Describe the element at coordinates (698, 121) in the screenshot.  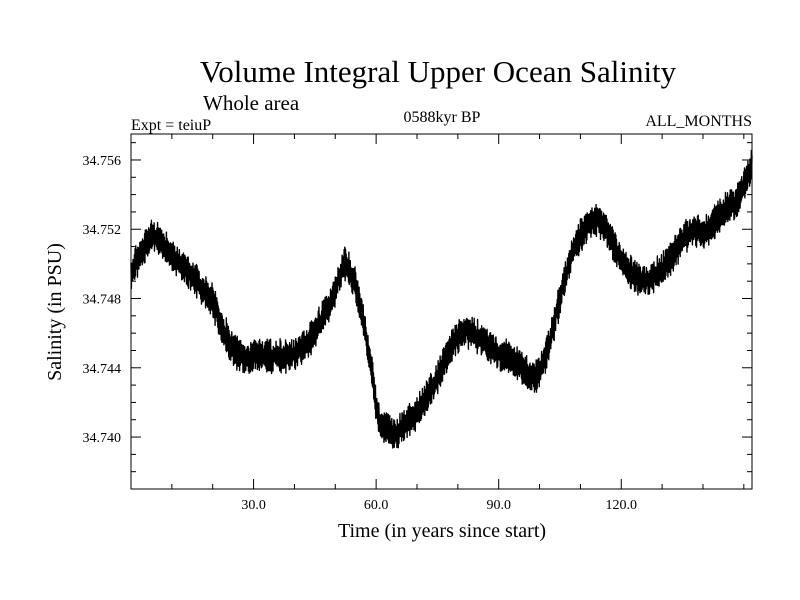
I see `months-label: ALL_MONTHS` at that location.